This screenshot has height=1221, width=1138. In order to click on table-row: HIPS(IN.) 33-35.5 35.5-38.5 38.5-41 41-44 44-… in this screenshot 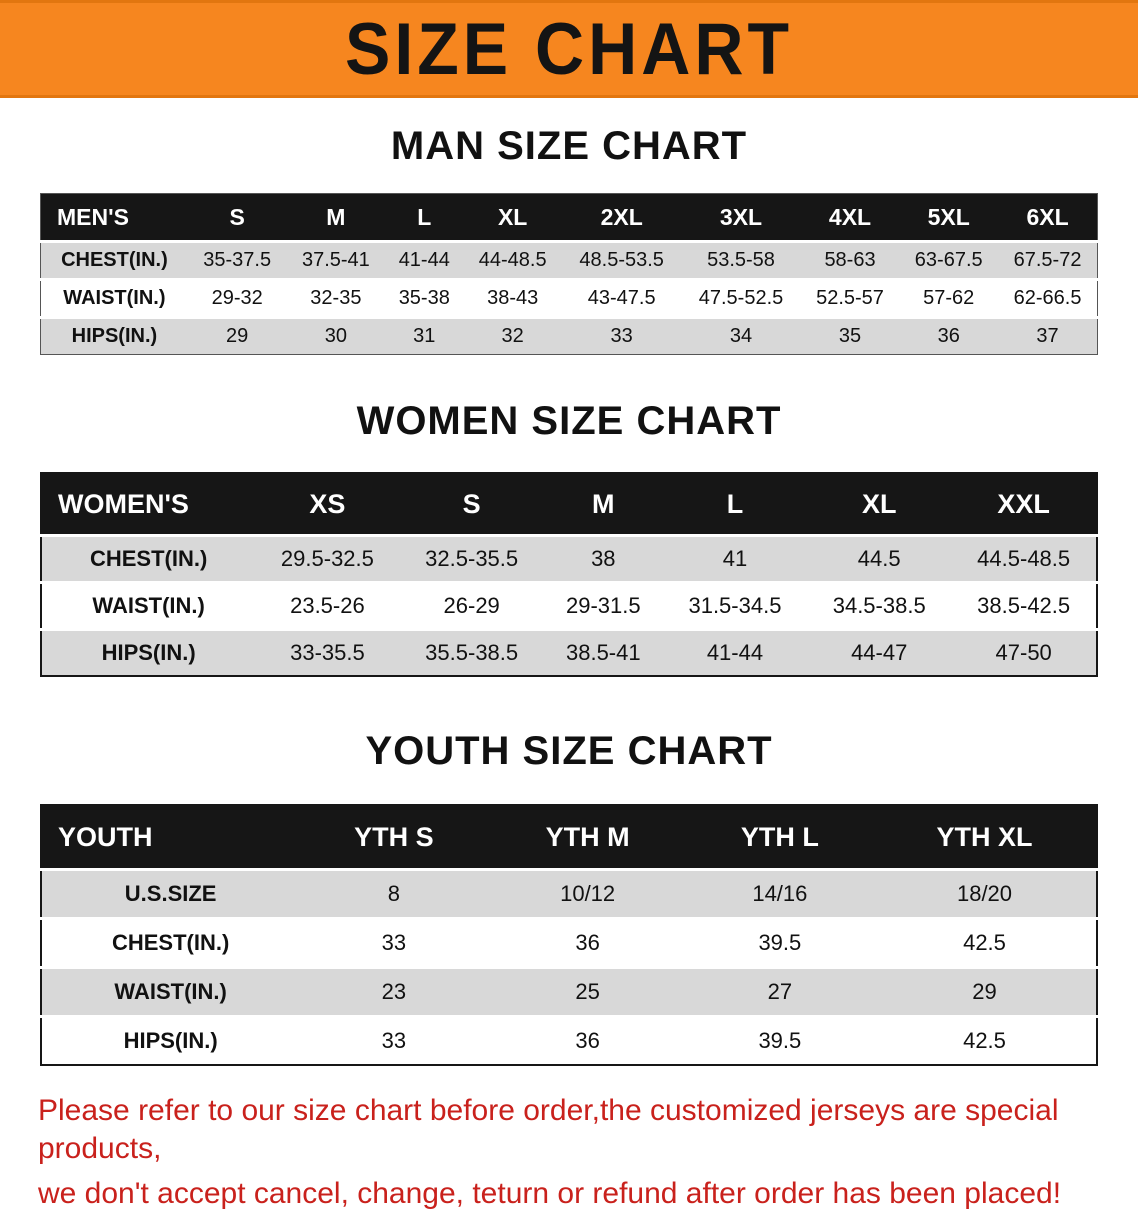, I will do `click(569, 652)`.